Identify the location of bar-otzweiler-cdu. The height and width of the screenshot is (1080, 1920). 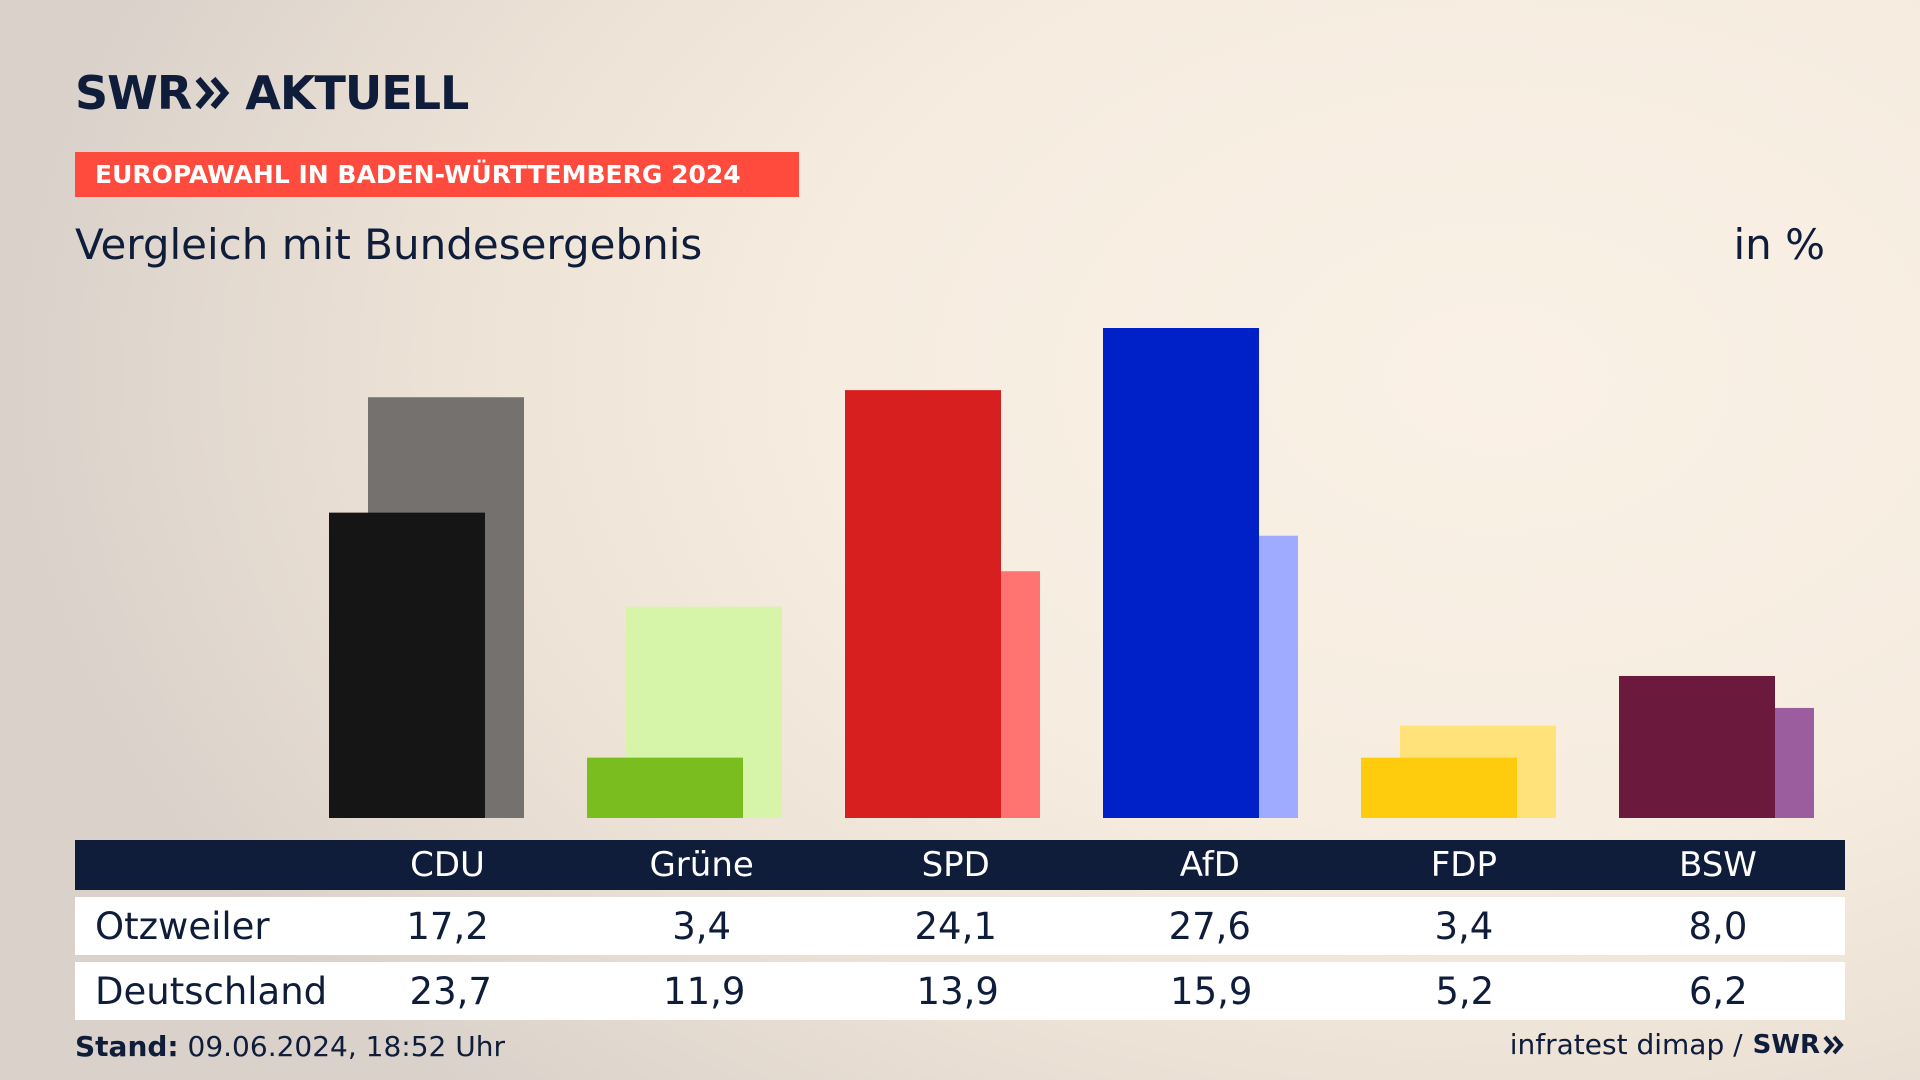
(407, 665).